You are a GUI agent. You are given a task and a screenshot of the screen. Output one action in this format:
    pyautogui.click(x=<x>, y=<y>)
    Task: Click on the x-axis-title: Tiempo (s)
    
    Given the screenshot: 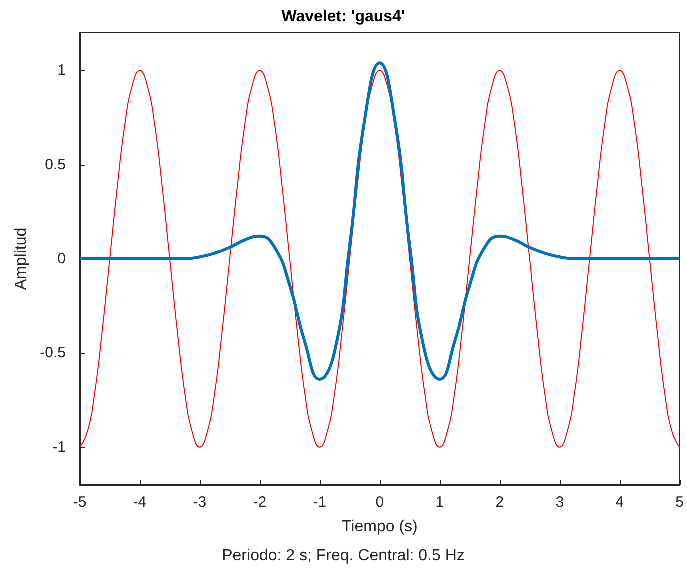 What is the action you would take?
    pyautogui.click(x=380, y=527)
    